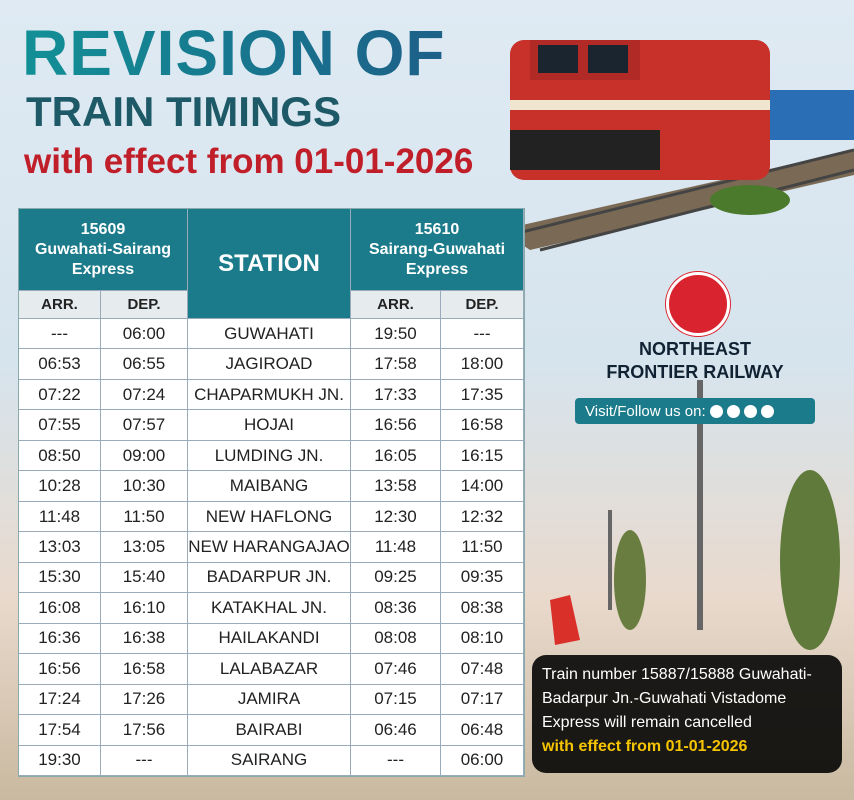 This screenshot has height=800, width=854. What do you see at coordinates (482, 578) in the screenshot?
I see `time-cell: 09:35` at bounding box center [482, 578].